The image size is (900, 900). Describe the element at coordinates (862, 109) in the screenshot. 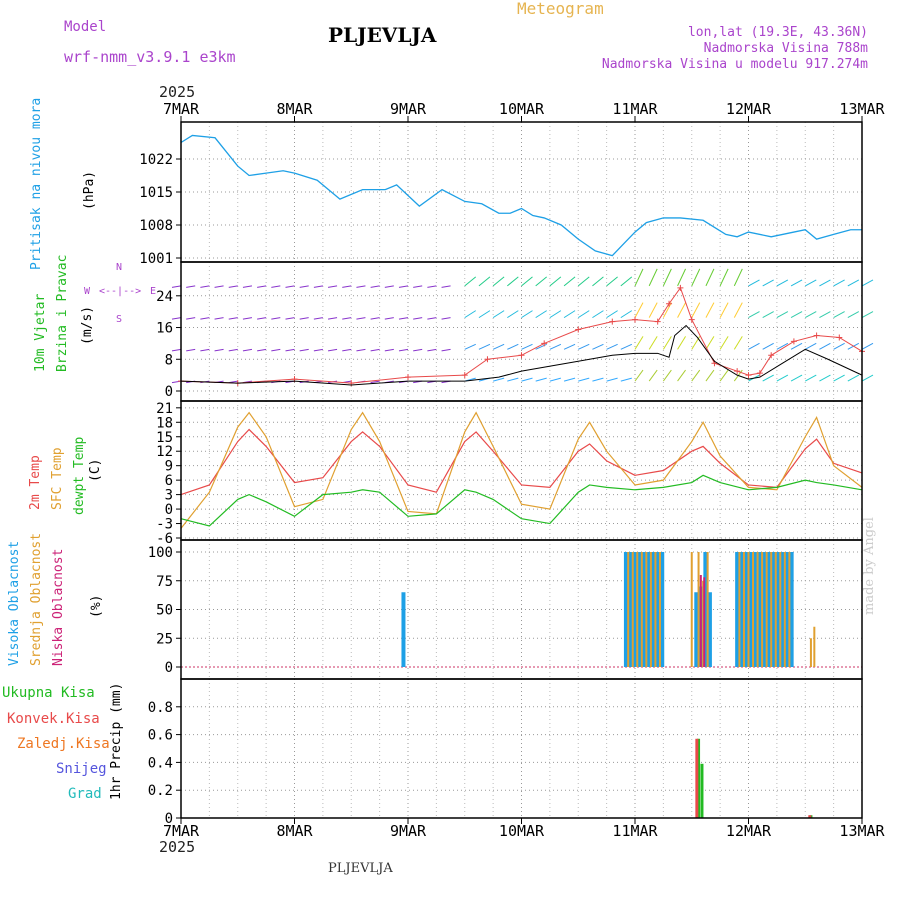

I see `x-tick-label-top: 13MAR` at that location.